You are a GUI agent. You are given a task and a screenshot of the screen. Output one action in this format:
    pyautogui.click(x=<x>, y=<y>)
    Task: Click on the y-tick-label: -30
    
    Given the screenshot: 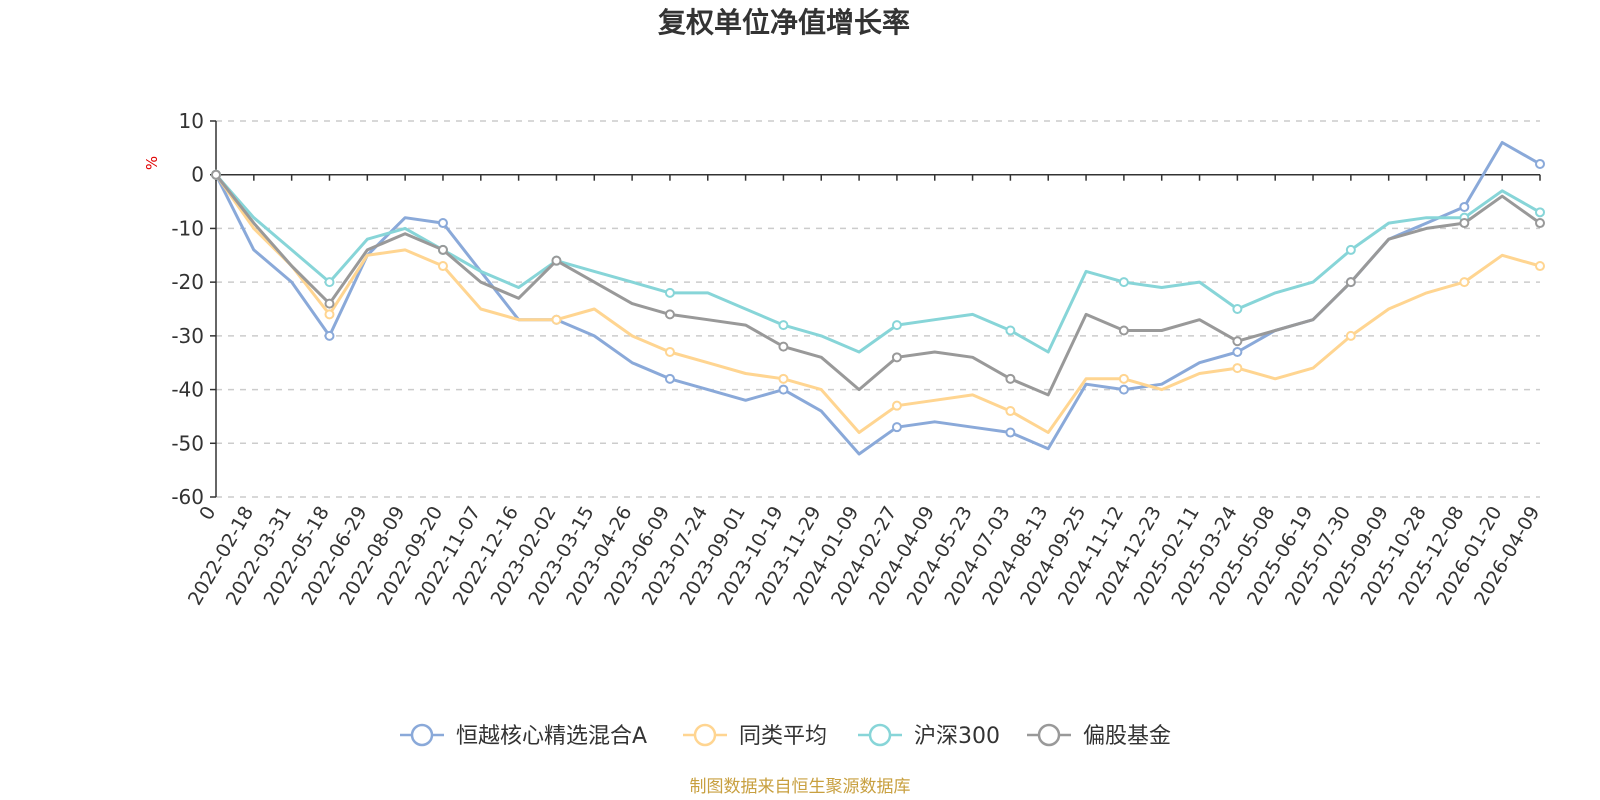 What is the action you would take?
    pyautogui.click(x=187, y=336)
    